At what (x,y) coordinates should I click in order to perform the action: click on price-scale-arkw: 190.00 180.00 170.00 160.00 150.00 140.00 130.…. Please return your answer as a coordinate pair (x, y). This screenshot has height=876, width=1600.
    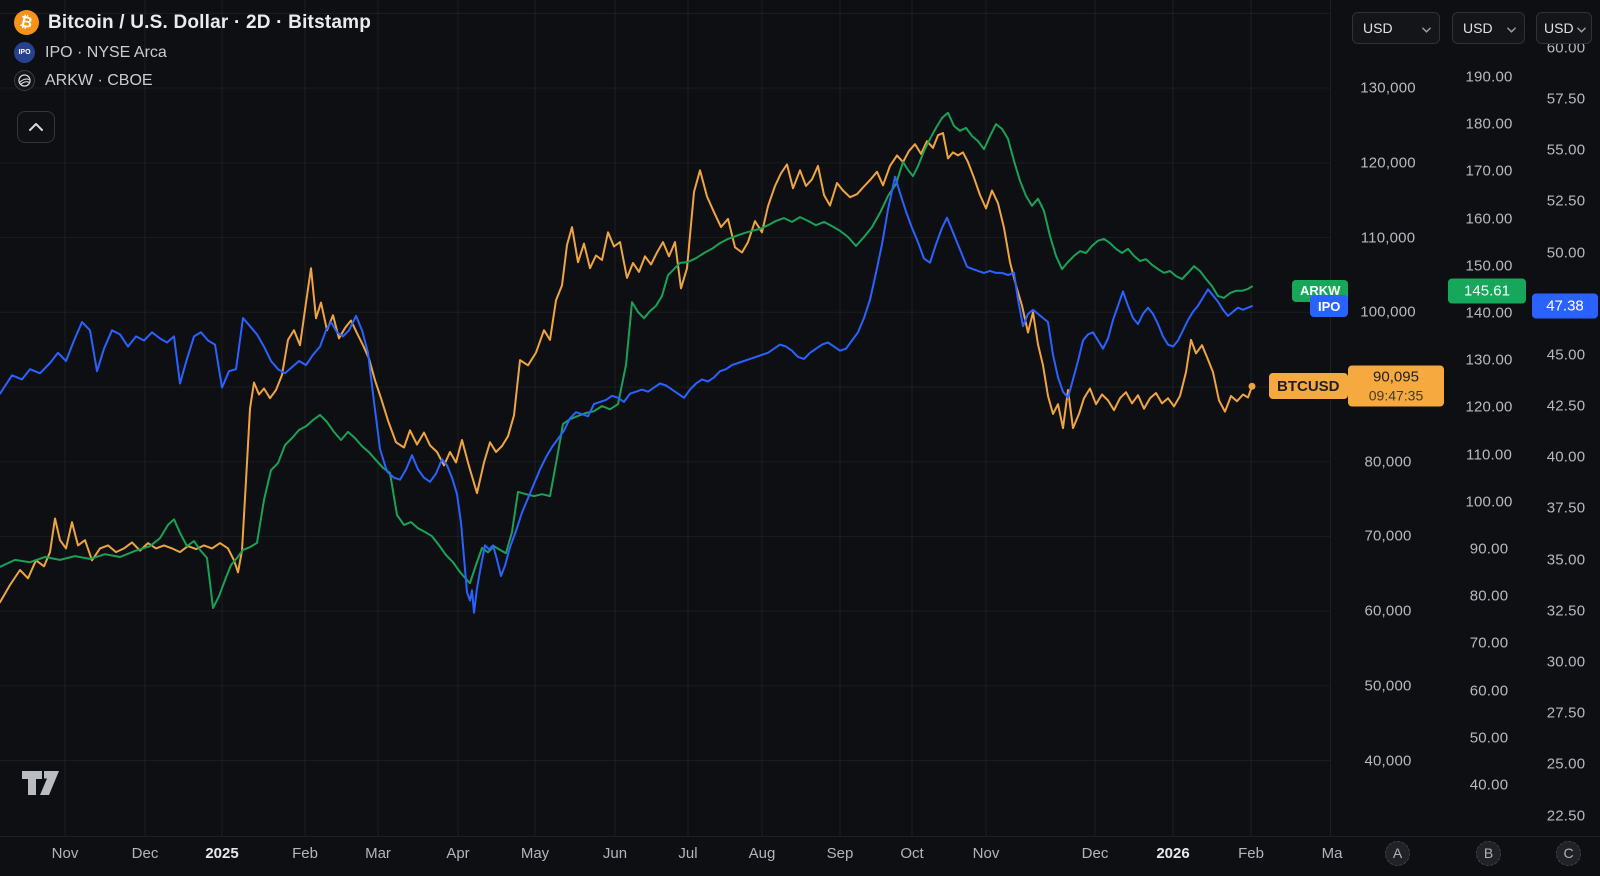
    Looking at the image, I should click on (1489, 418).